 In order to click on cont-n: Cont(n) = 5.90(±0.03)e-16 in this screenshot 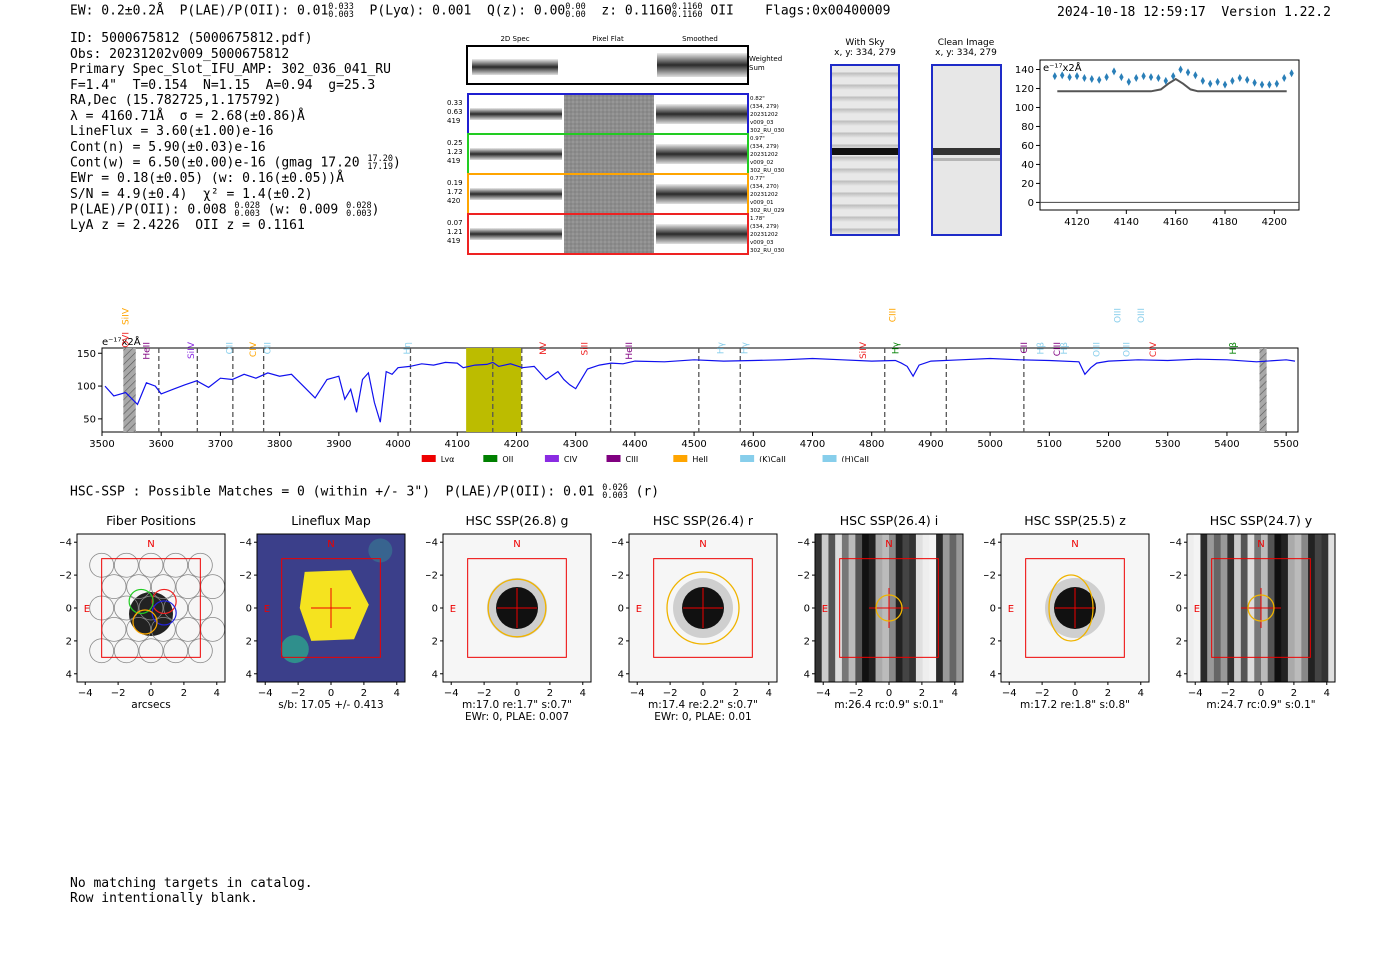, I will do `click(168, 147)`.